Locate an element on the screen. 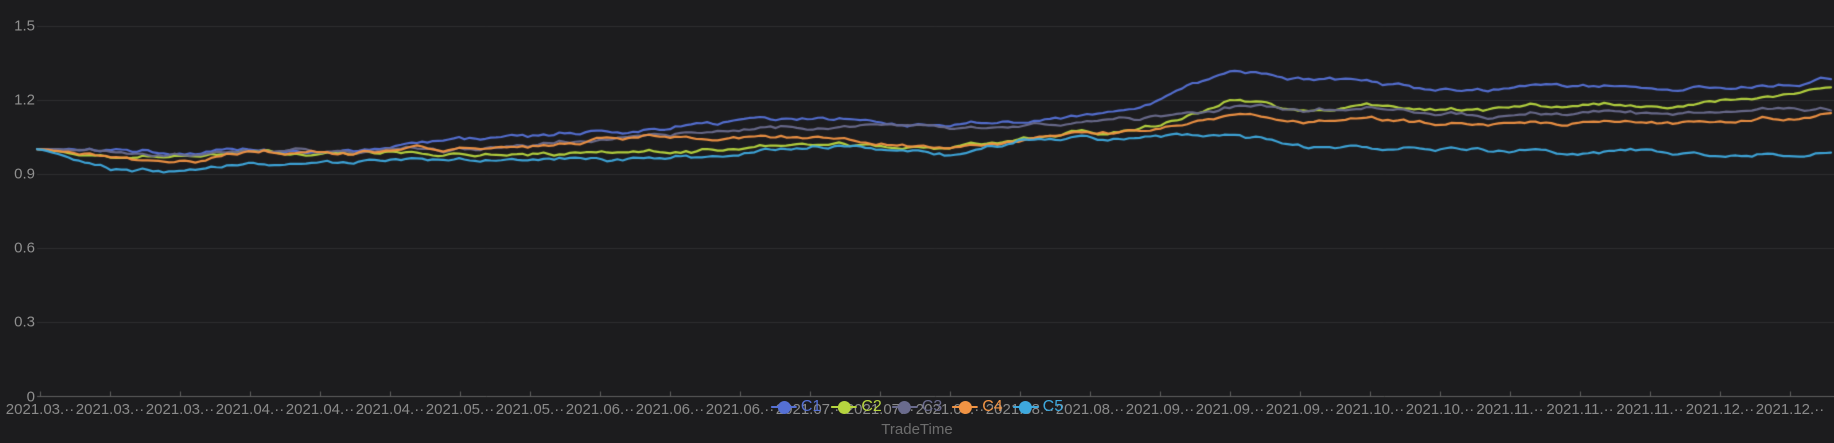 This screenshot has width=1834, height=443. y-axis-tick-label: 0.3 is located at coordinates (24, 322).